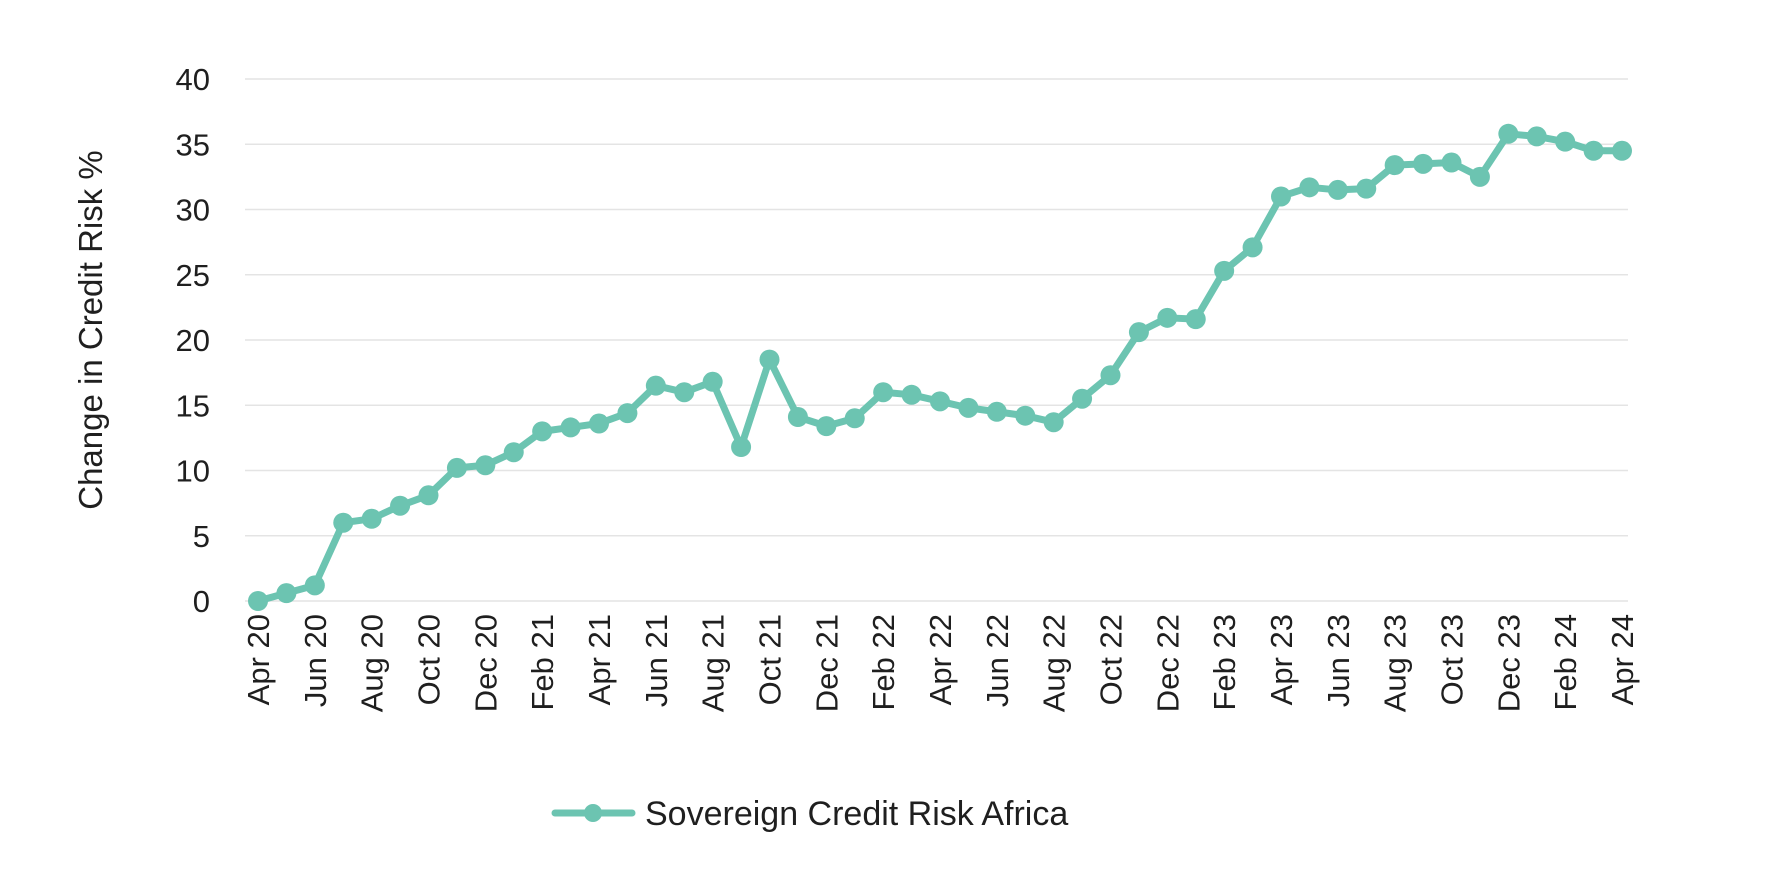 The width and height of the screenshot is (1768, 870). What do you see at coordinates (713, 663) in the screenshot?
I see `x-tick-label: Aug 21` at bounding box center [713, 663].